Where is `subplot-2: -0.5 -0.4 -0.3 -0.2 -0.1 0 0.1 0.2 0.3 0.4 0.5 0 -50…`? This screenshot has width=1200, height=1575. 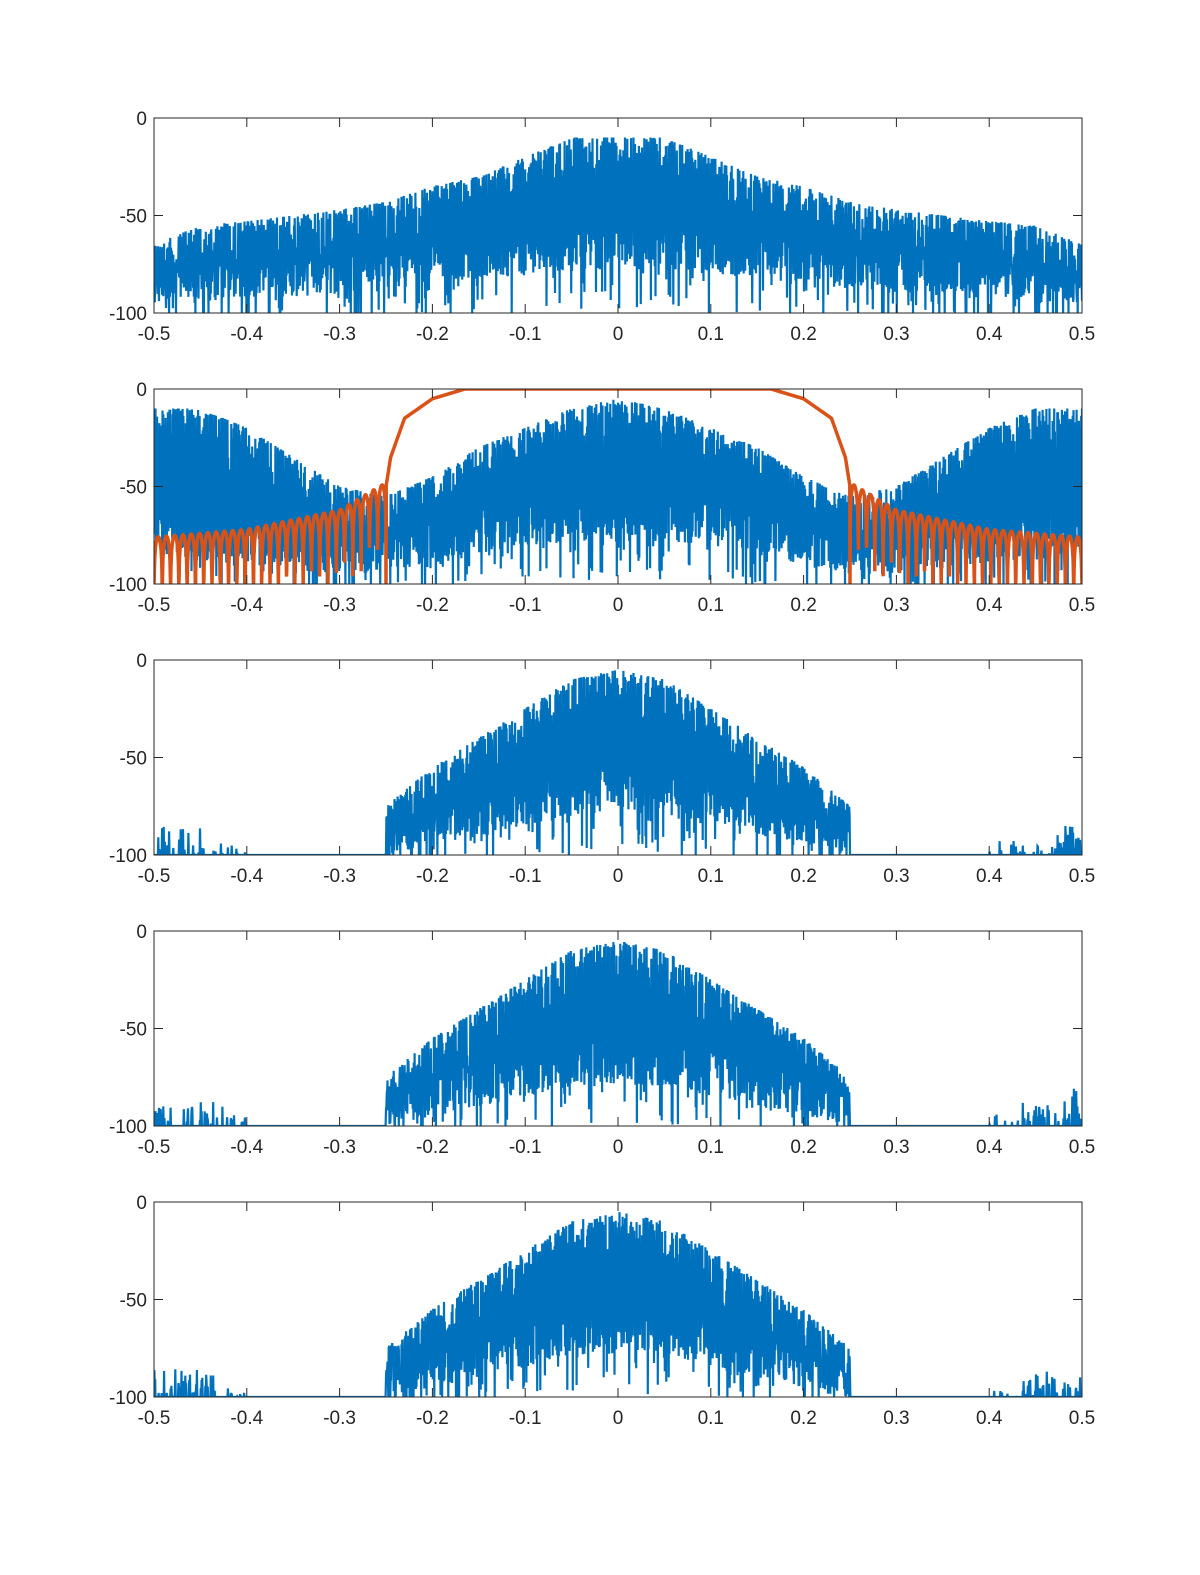 subplot-2: -0.5 -0.4 -0.3 -0.2 -0.1 0 0.1 0.2 0.3 0.4 0.5 0 -50… is located at coordinates (602, 498).